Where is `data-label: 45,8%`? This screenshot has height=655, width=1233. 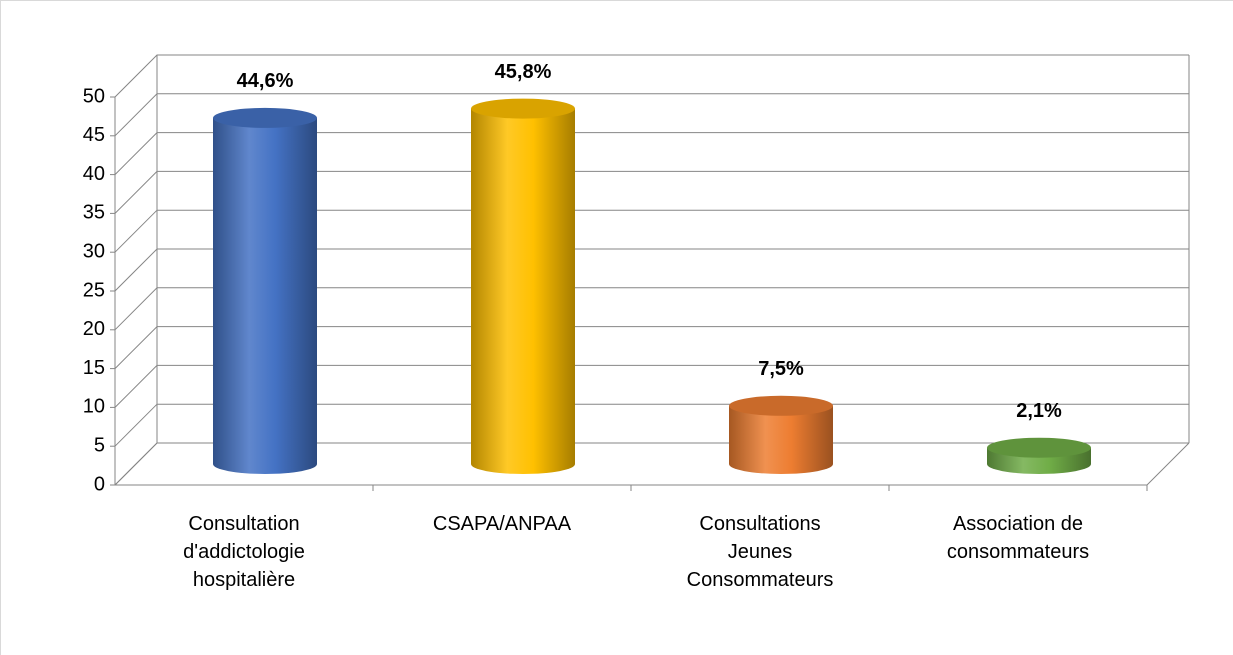 data-label: 45,8% is located at coordinates (523, 72).